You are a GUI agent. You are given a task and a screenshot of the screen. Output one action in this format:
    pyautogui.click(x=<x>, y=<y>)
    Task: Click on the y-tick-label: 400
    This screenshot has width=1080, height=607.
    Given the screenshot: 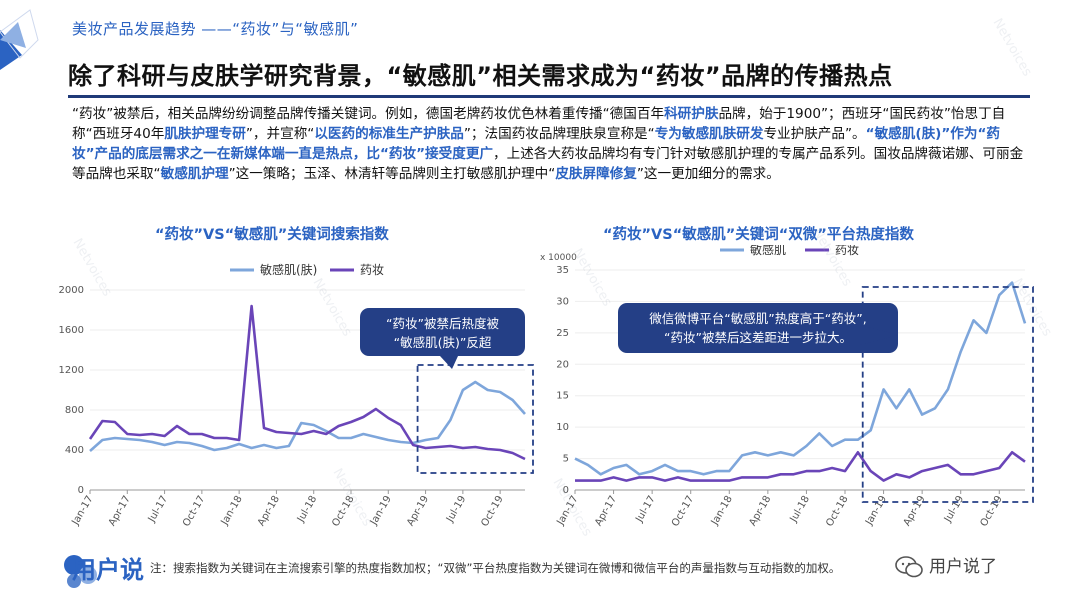 What is the action you would take?
    pyautogui.click(x=74, y=450)
    